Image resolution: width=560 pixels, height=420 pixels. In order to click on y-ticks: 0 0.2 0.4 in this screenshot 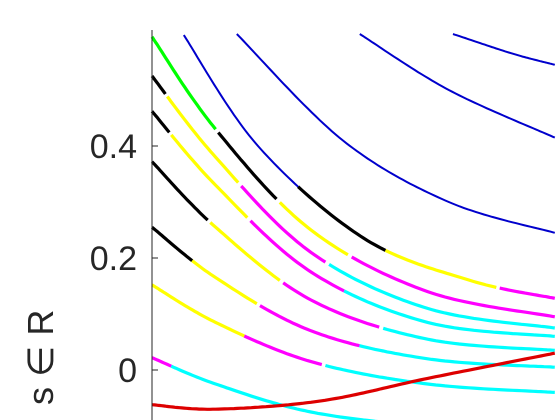, I will do `click(124, 259)`.